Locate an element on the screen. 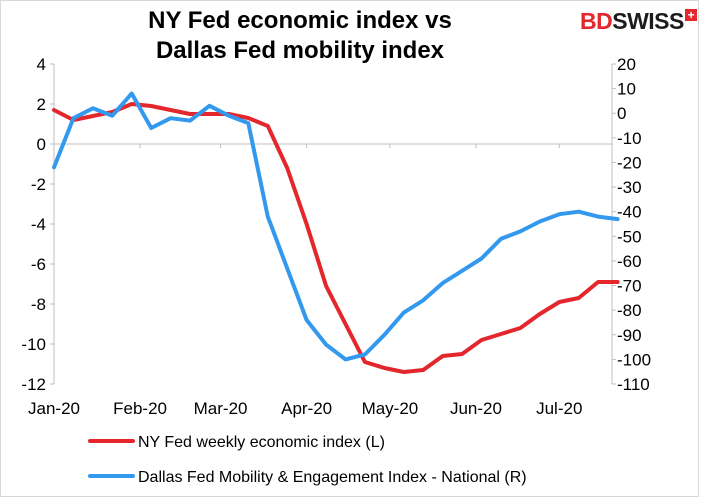  chart-title-line-1: NY Fed economic index vs is located at coordinates (300, 20).